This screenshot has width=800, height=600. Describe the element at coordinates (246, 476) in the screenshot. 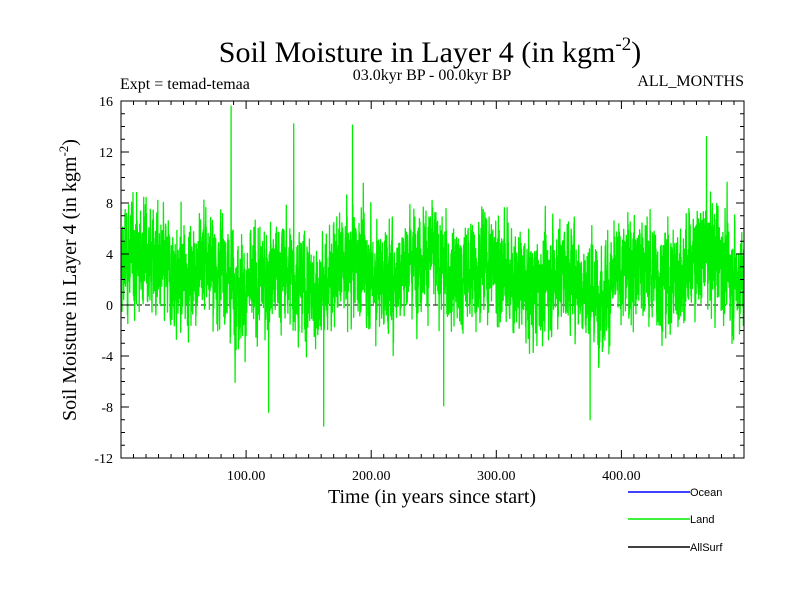

I see `x-tick-label: 100.00` at that location.